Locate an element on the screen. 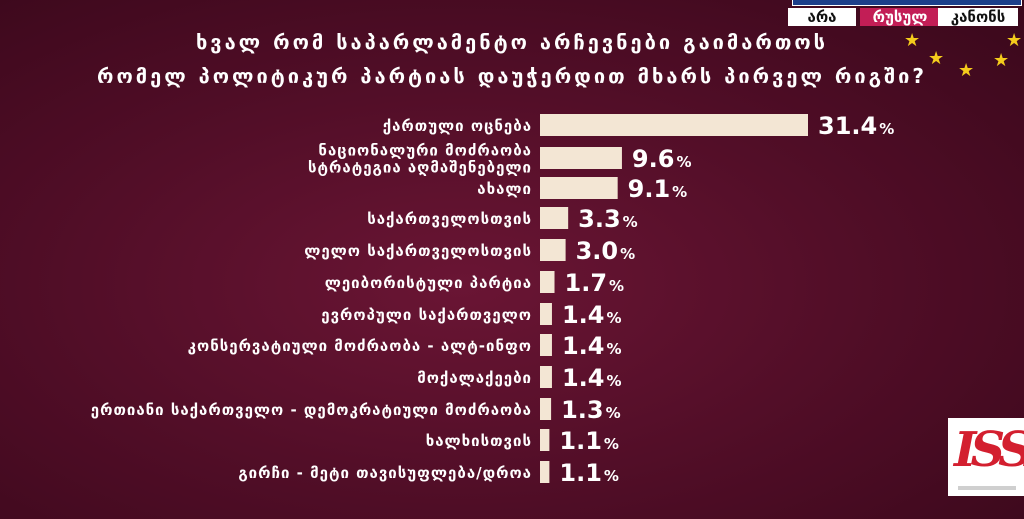 This screenshot has height=519, width=1024. category-label-line: საქართველოსთვის is located at coordinates (449, 219).